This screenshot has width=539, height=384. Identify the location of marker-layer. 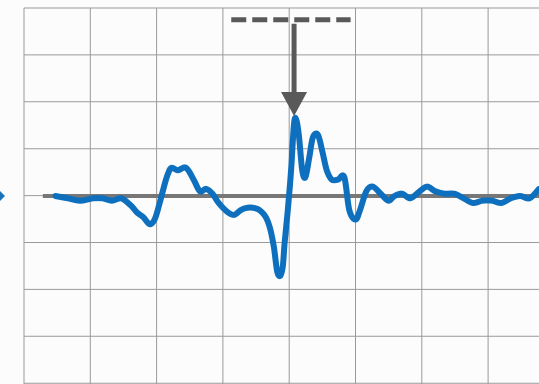
(294, 69).